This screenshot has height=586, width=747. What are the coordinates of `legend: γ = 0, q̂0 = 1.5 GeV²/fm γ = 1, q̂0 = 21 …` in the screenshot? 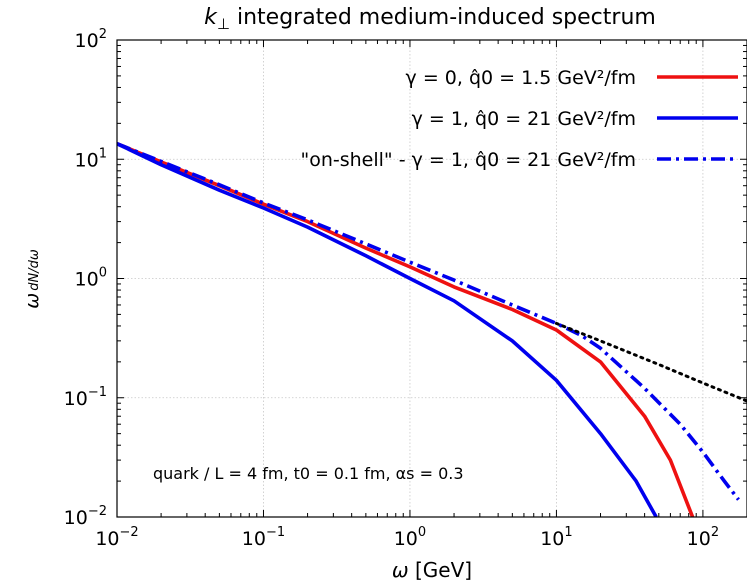 It's located at (519, 119).